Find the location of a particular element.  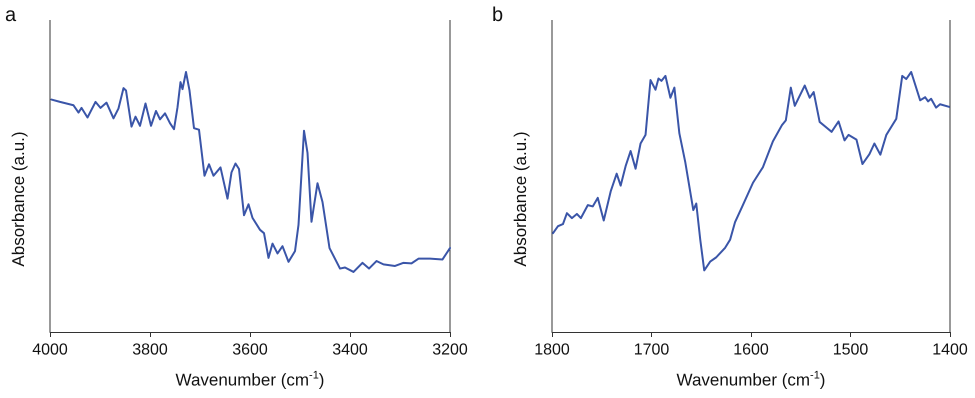

x-tick-label: 1600 is located at coordinates (751, 350).